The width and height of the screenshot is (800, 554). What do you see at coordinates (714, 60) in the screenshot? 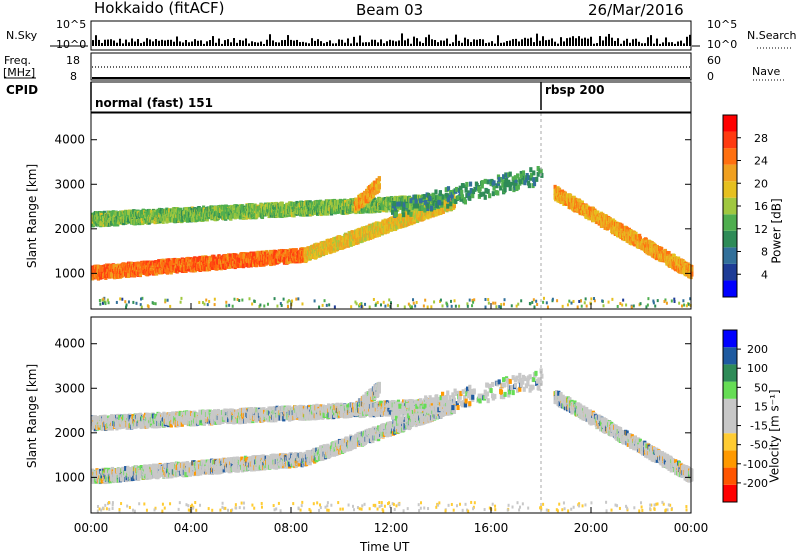
I see `nave-tick-top: 60` at bounding box center [714, 60].